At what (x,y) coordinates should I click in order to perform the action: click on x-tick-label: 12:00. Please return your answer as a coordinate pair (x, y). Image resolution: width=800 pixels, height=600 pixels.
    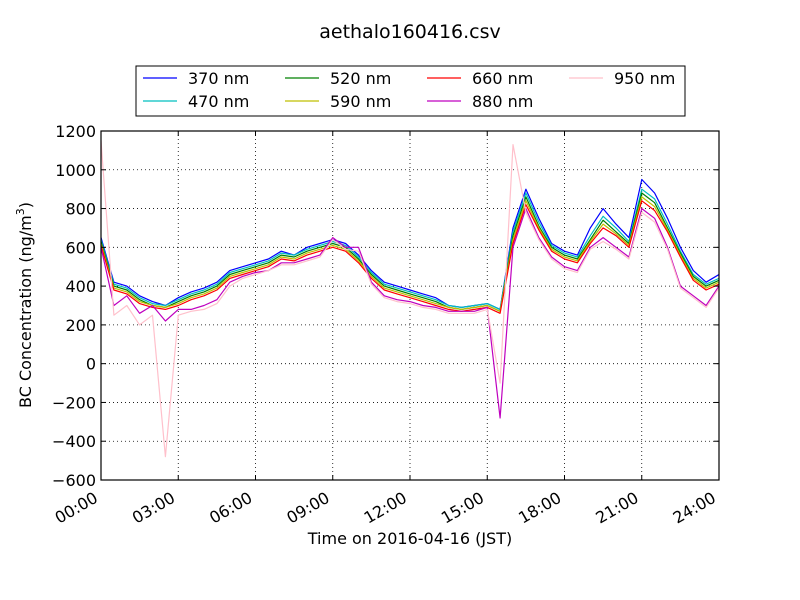
    Looking at the image, I should click on (385, 508).